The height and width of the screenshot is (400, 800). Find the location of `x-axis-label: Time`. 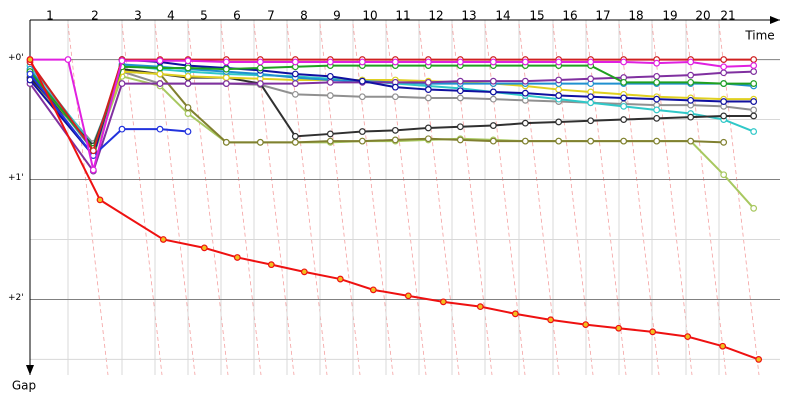

x-axis-label: Time is located at coordinates (759, 36).